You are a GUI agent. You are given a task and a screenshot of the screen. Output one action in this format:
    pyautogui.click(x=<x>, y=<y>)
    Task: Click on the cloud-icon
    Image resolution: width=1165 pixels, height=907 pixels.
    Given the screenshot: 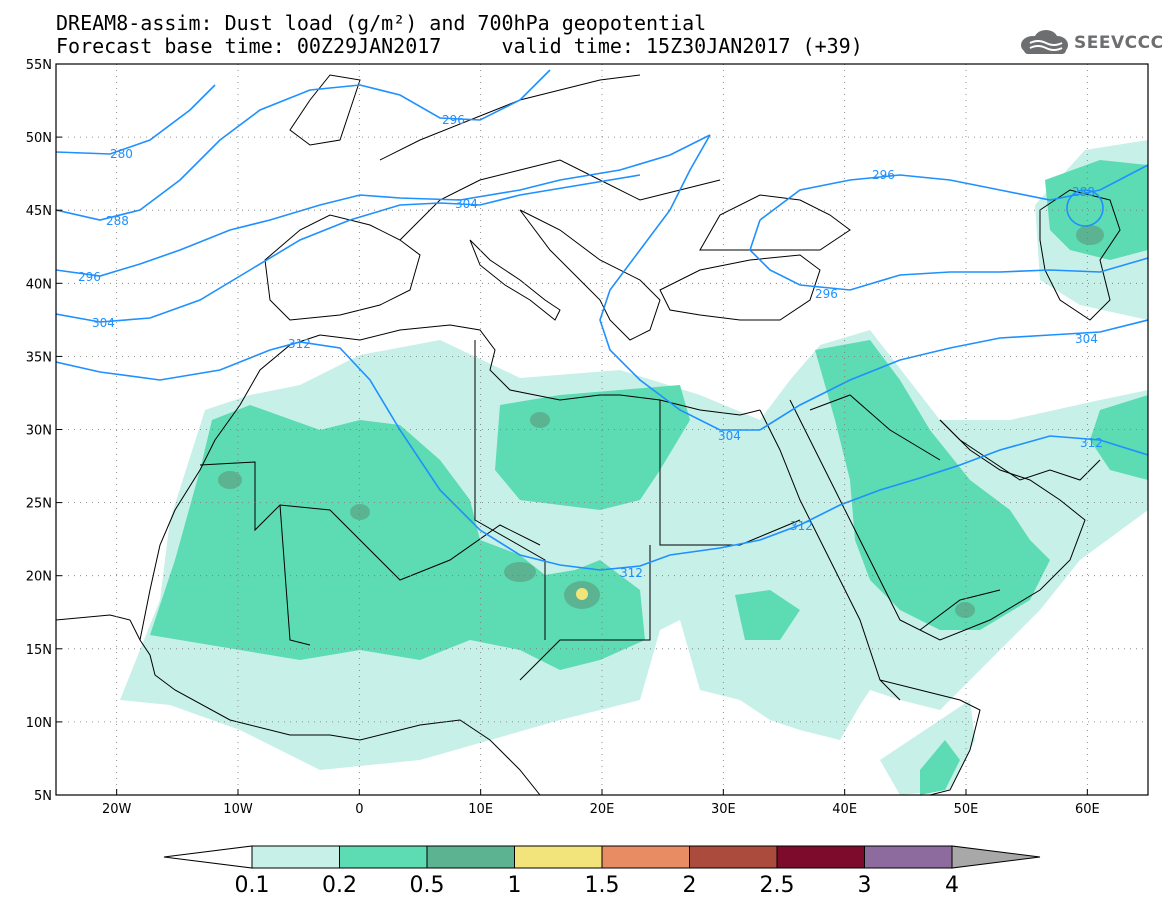 What is the action you would take?
    pyautogui.click(x=1044, y=42)
    